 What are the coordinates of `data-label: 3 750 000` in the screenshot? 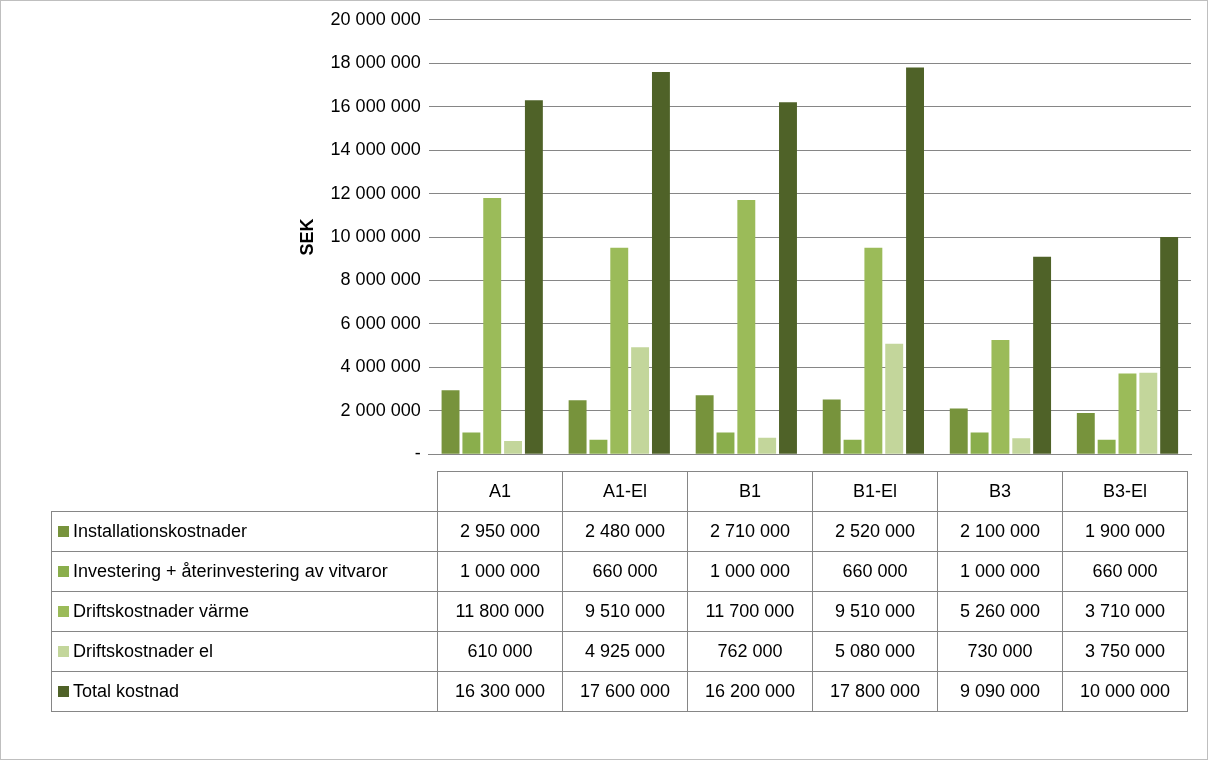 It's located at (1125, 651).